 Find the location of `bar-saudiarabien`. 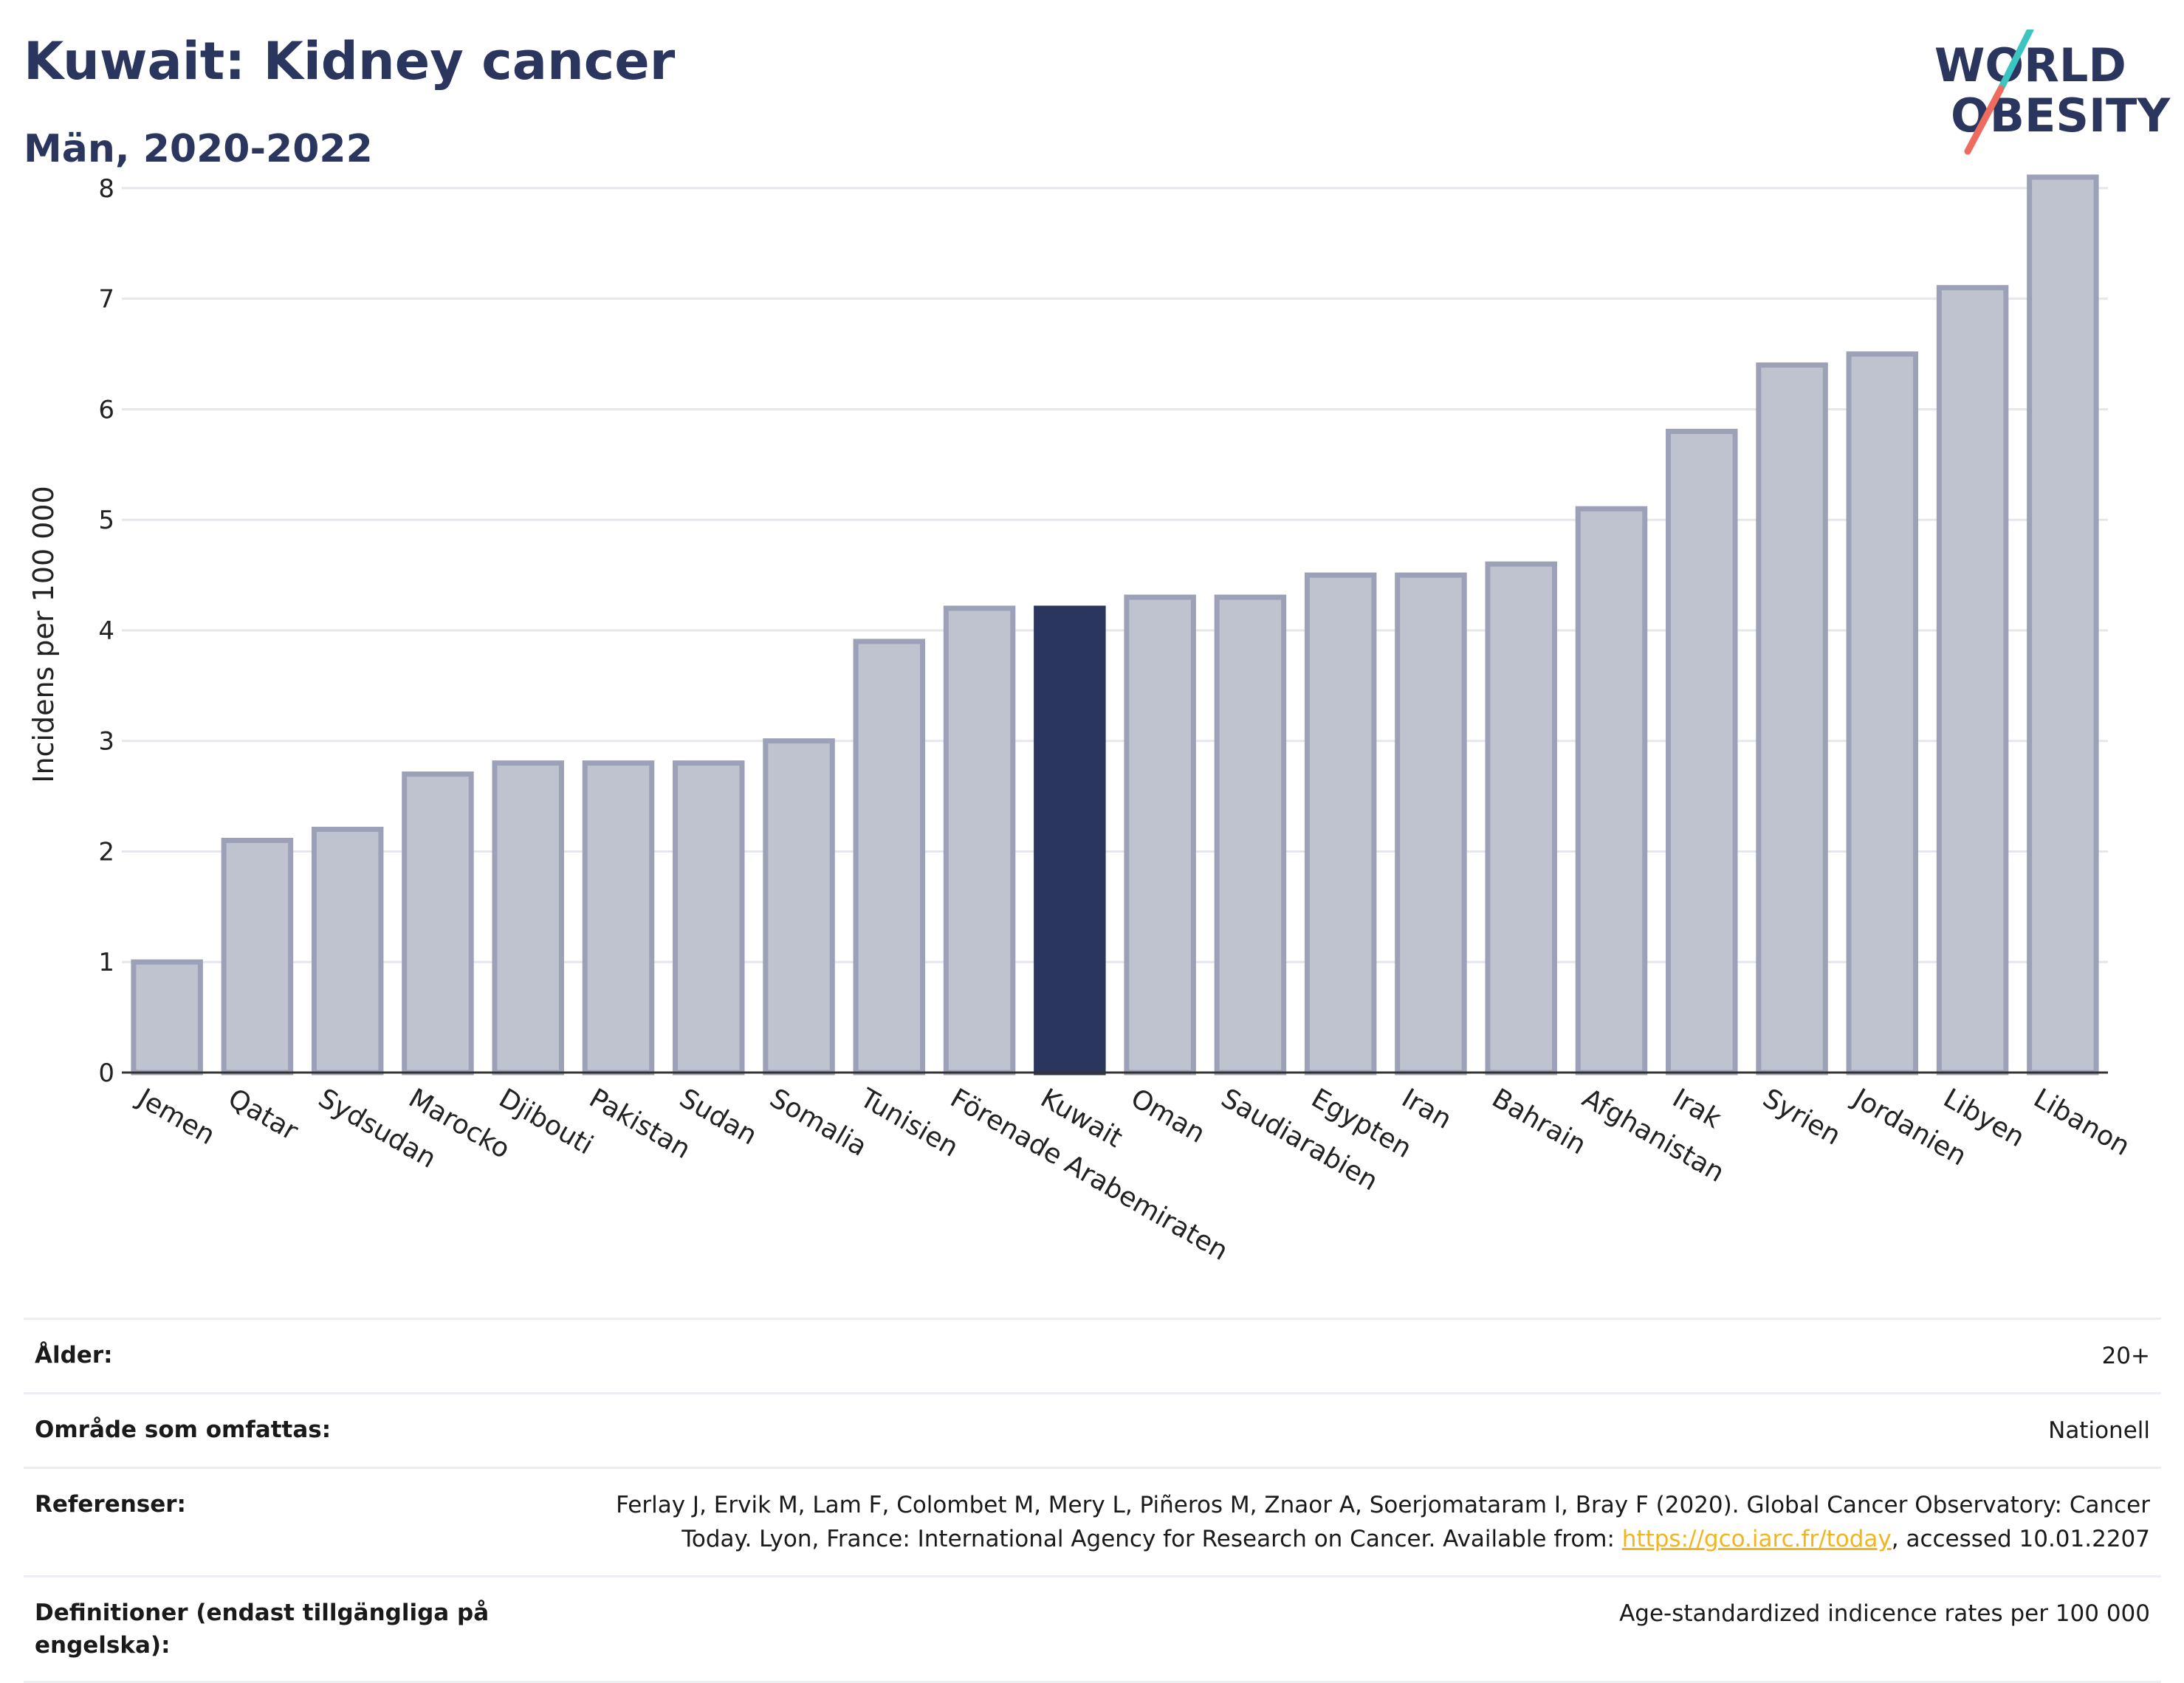

bar-saudiarabien is located at coordinates (1250, 834).